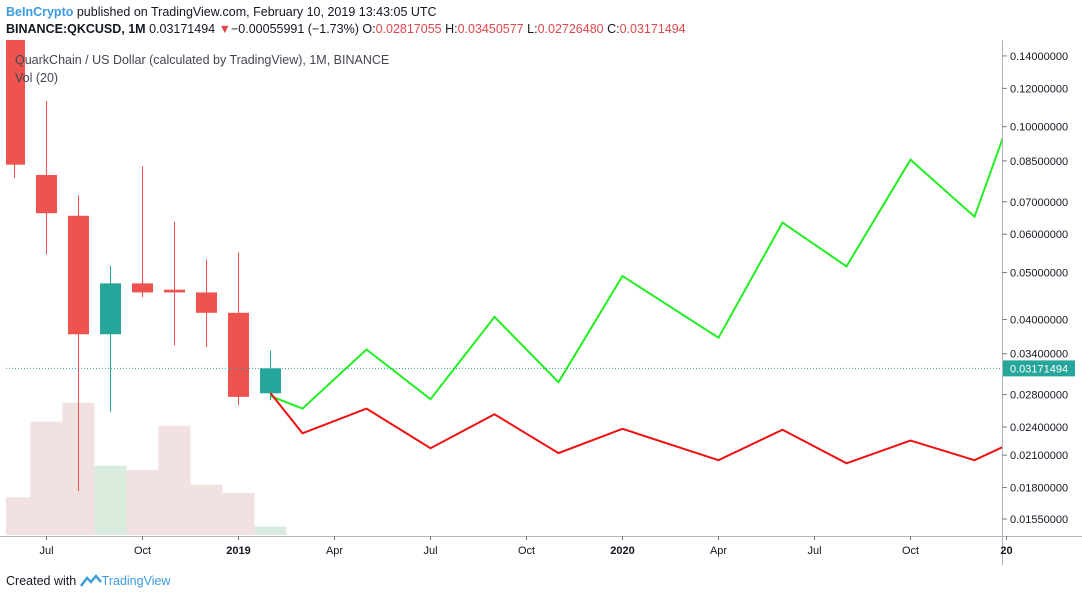 Image resolution: width=1082 pixels, height=600 pixels. What do you see at coordinates (1039, 489) in the screenshot?
I see `price-tick-label: 0.01800000` at bounding box center [1039, 489].